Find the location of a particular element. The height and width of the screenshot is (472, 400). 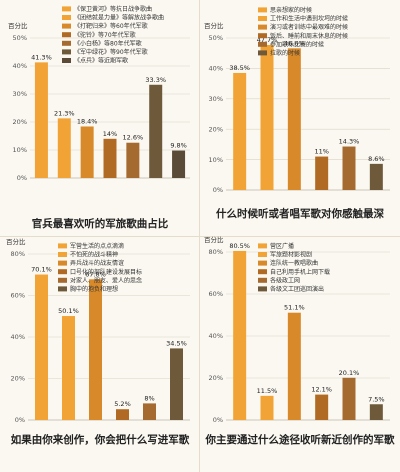

legend-label: 《小白杨》等80年代军歌 is located at coordinates (108, 43).